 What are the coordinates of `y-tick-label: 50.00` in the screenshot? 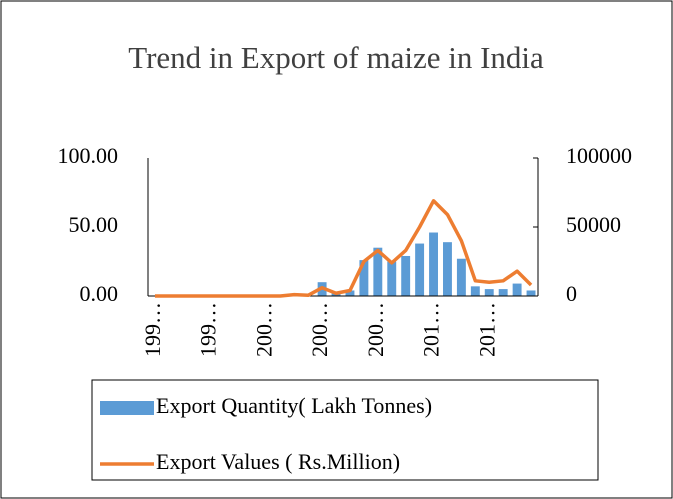 It's located at (94, 224).